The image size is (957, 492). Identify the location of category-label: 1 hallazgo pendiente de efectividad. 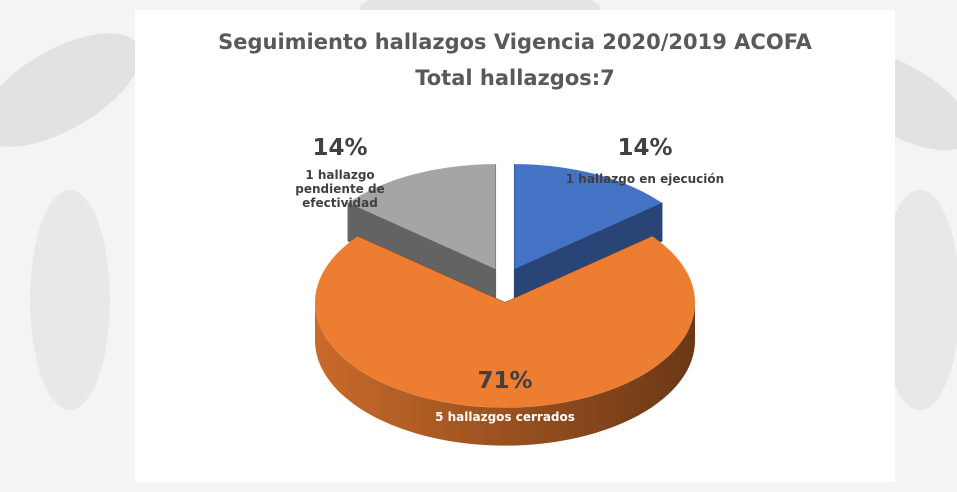
(340, 189).